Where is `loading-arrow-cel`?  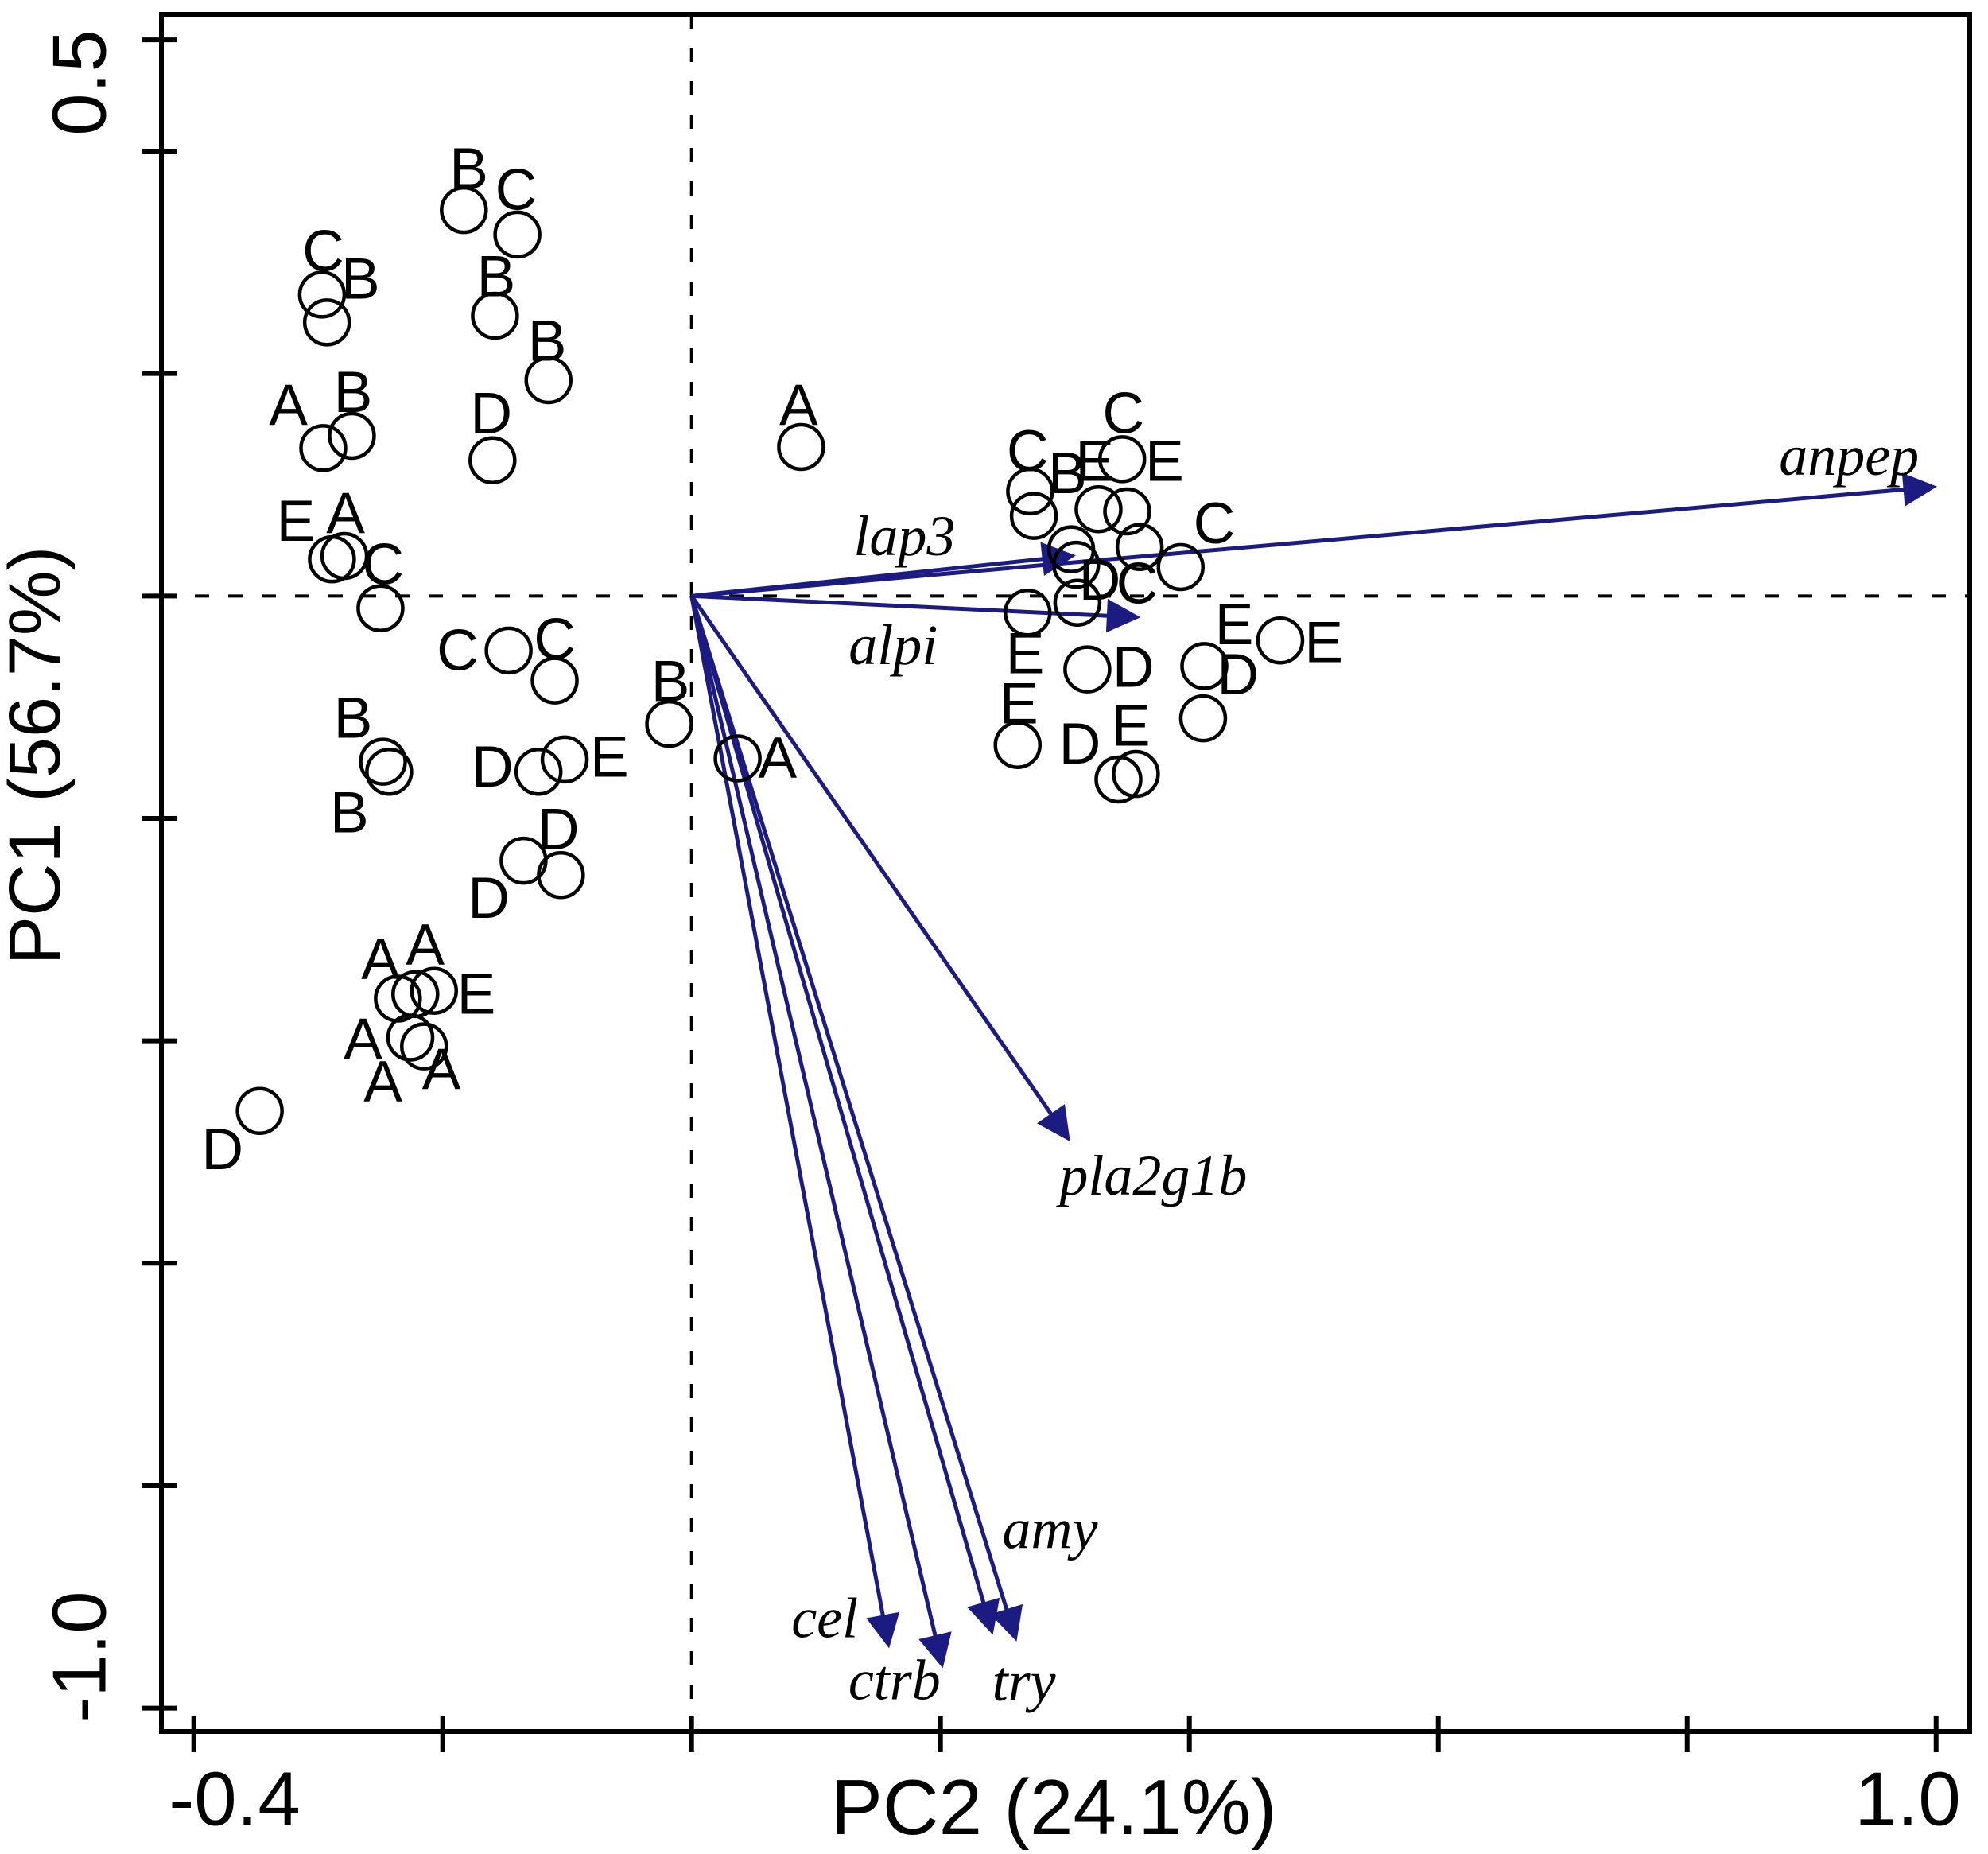 loading-arrow-cel is located at coordinates (794, 1122).